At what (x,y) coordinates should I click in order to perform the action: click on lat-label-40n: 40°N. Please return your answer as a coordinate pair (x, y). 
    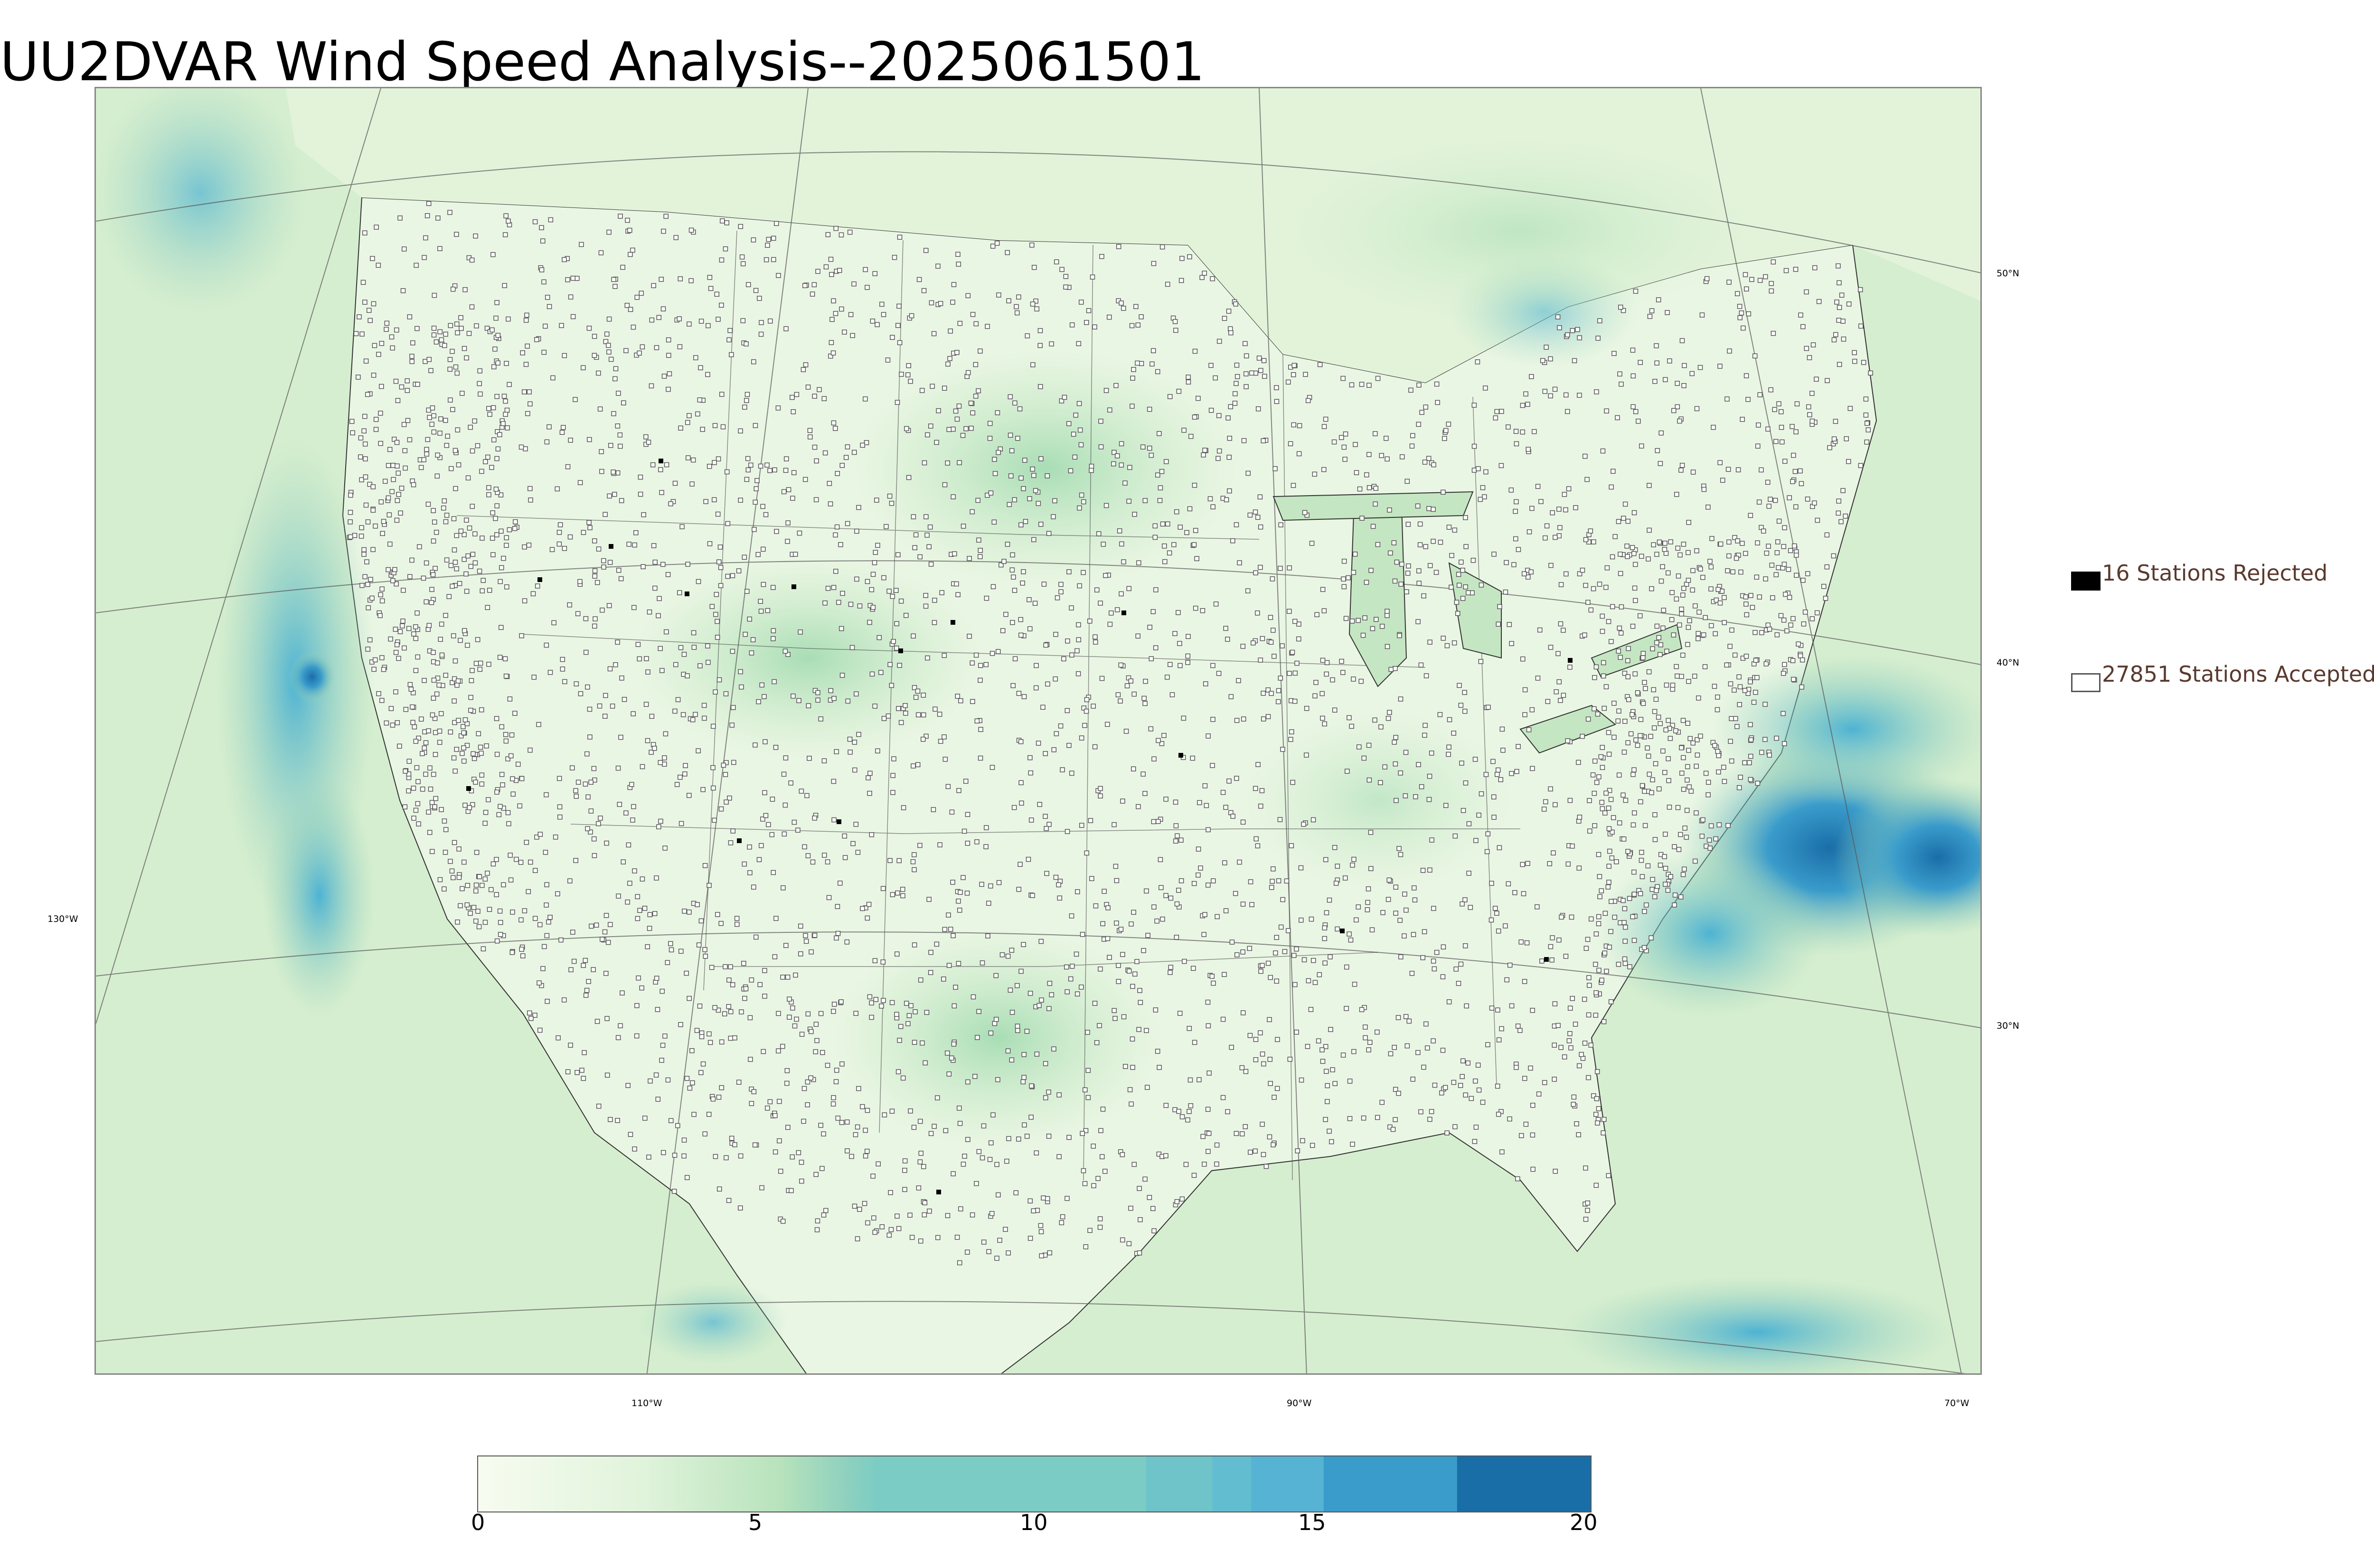
    Looking at the image, I should click on (2008, 663).